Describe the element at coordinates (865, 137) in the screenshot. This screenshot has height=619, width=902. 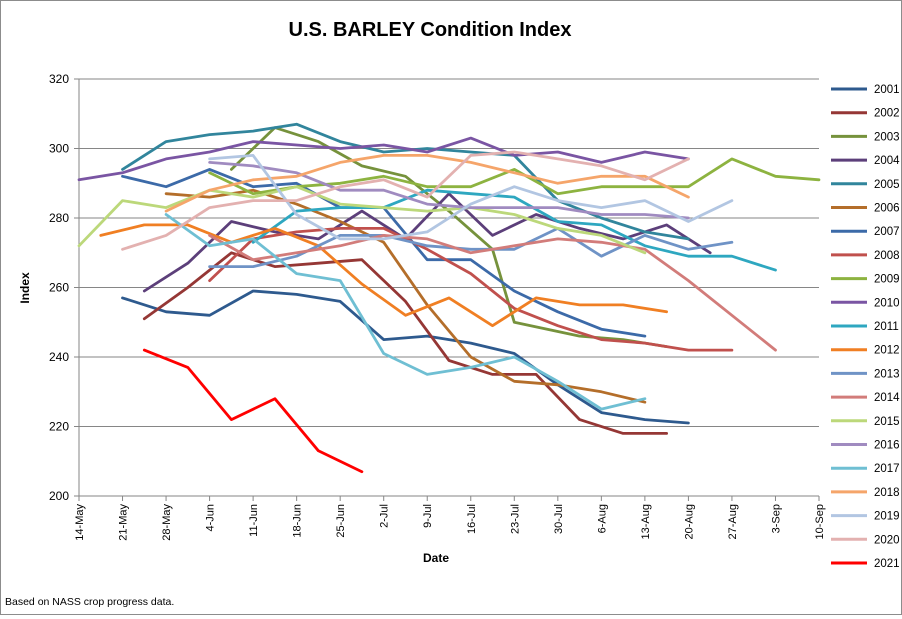
I see `legend-item-2003: 2003` at that location.